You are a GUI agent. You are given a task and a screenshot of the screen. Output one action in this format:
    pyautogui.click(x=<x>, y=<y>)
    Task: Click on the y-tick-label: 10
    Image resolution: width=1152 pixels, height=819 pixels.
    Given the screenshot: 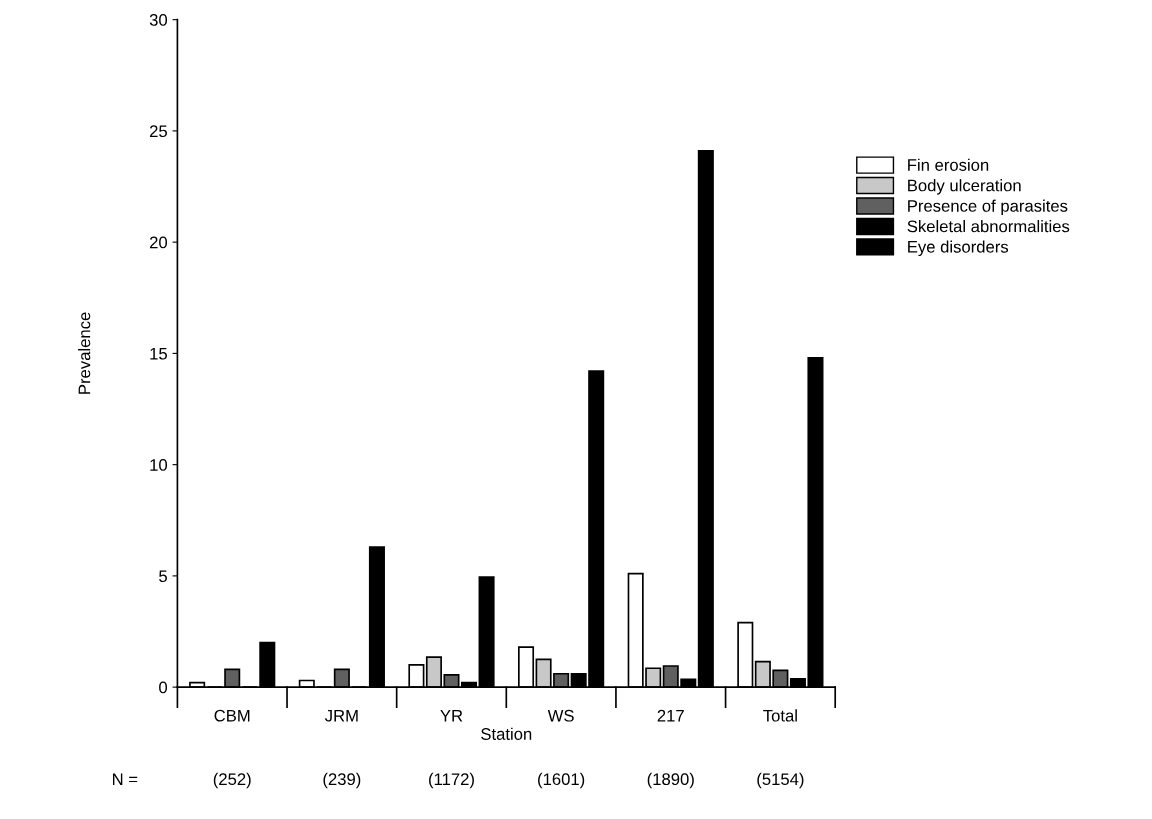 What is the action you would take?
    pyautogui.click(x=159, y=465)
    